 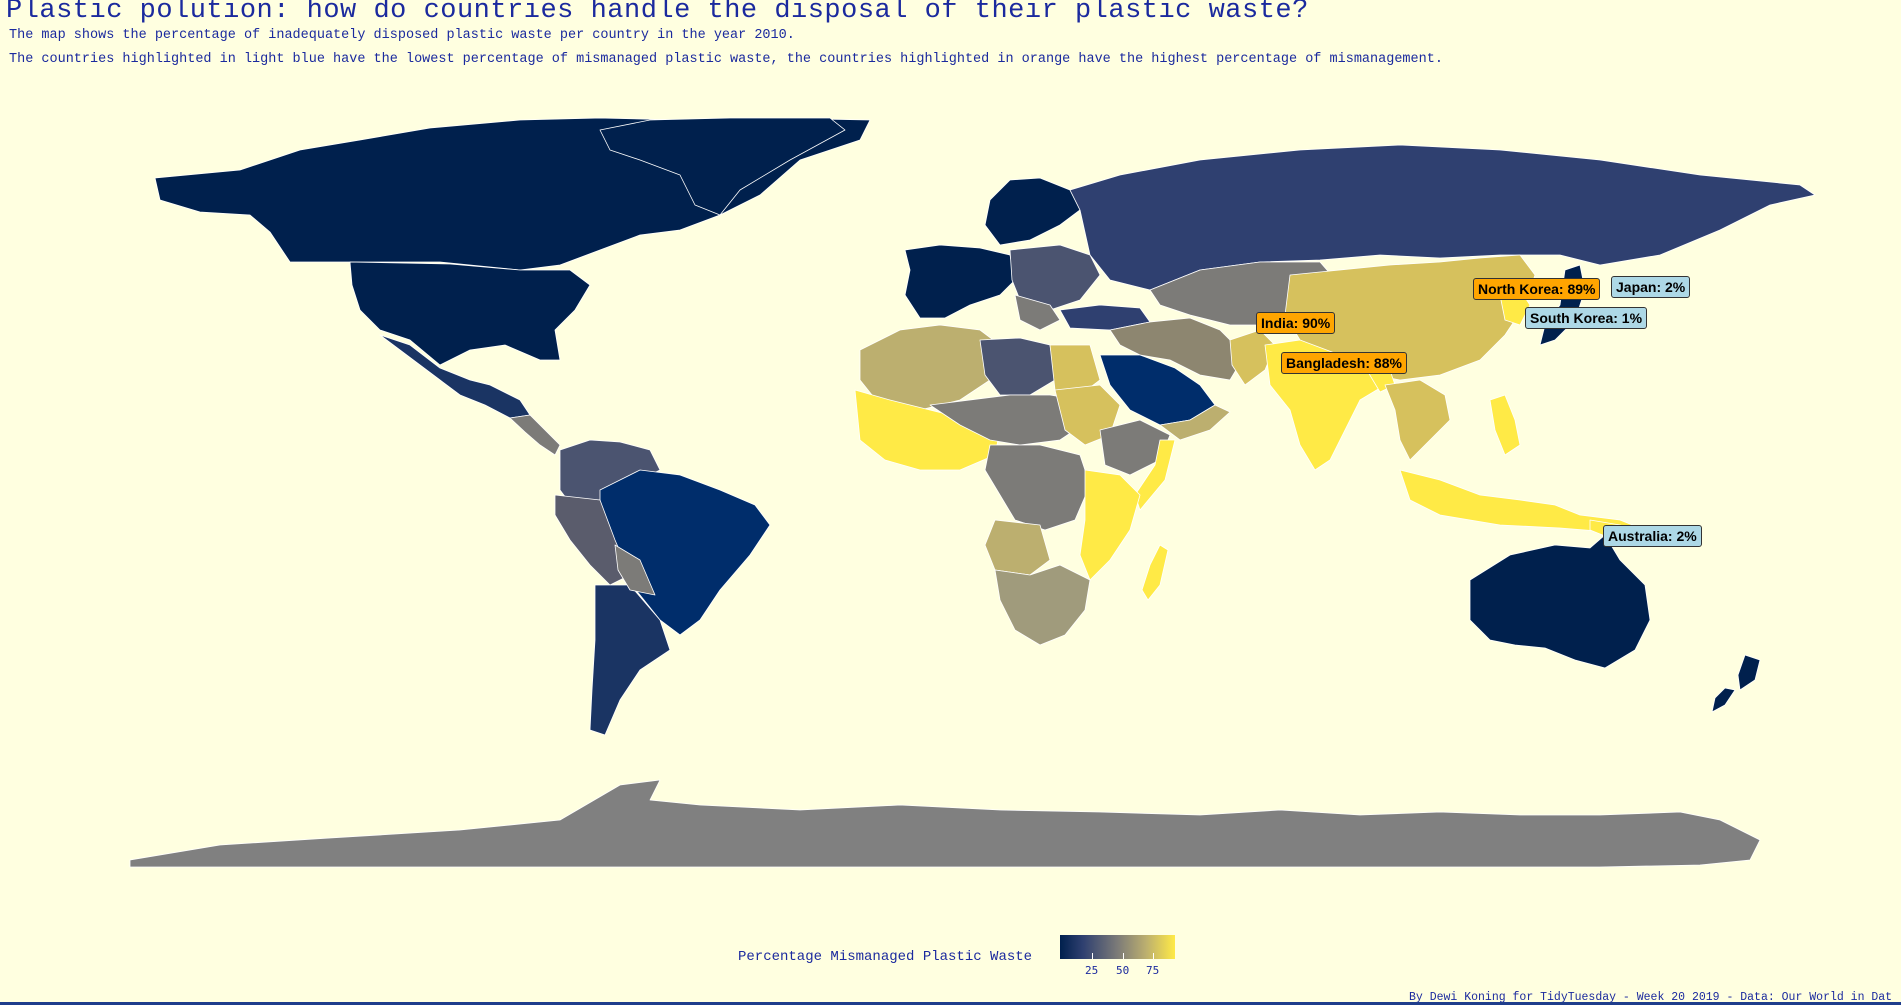 What do you see at coordinates (1296, 323) in the screenshot?
I see `map-label-india: India: 90%` at bounding box center [1296, 323].